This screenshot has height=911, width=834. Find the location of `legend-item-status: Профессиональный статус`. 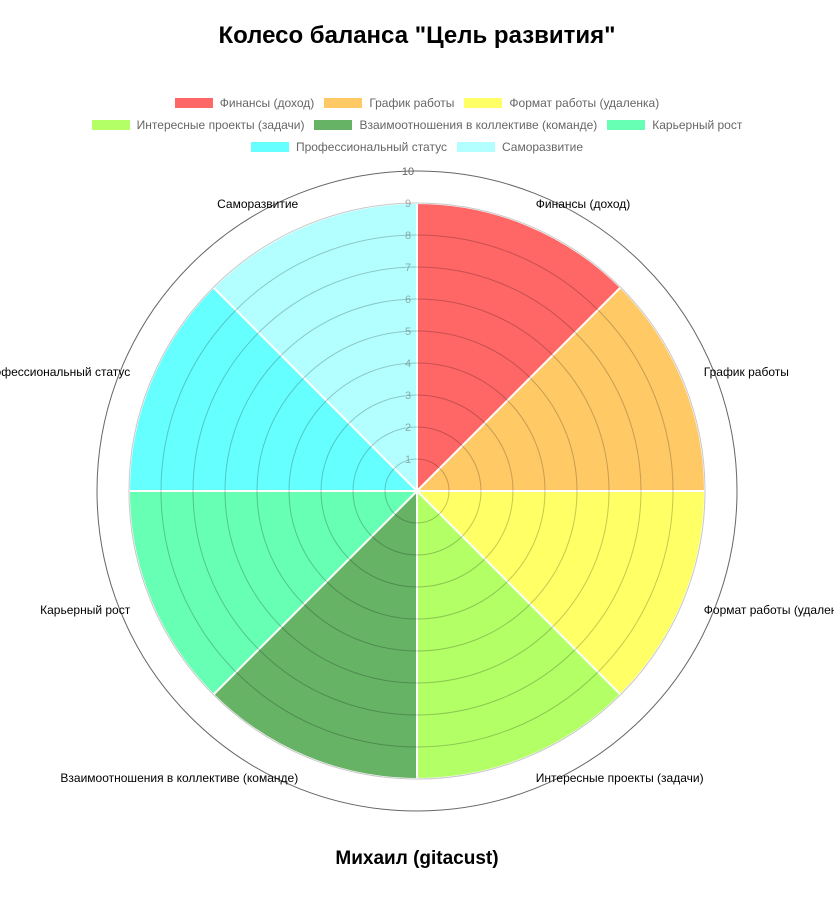

legend-item-status: Профессиональный статус is located at coordinates (348, 147).